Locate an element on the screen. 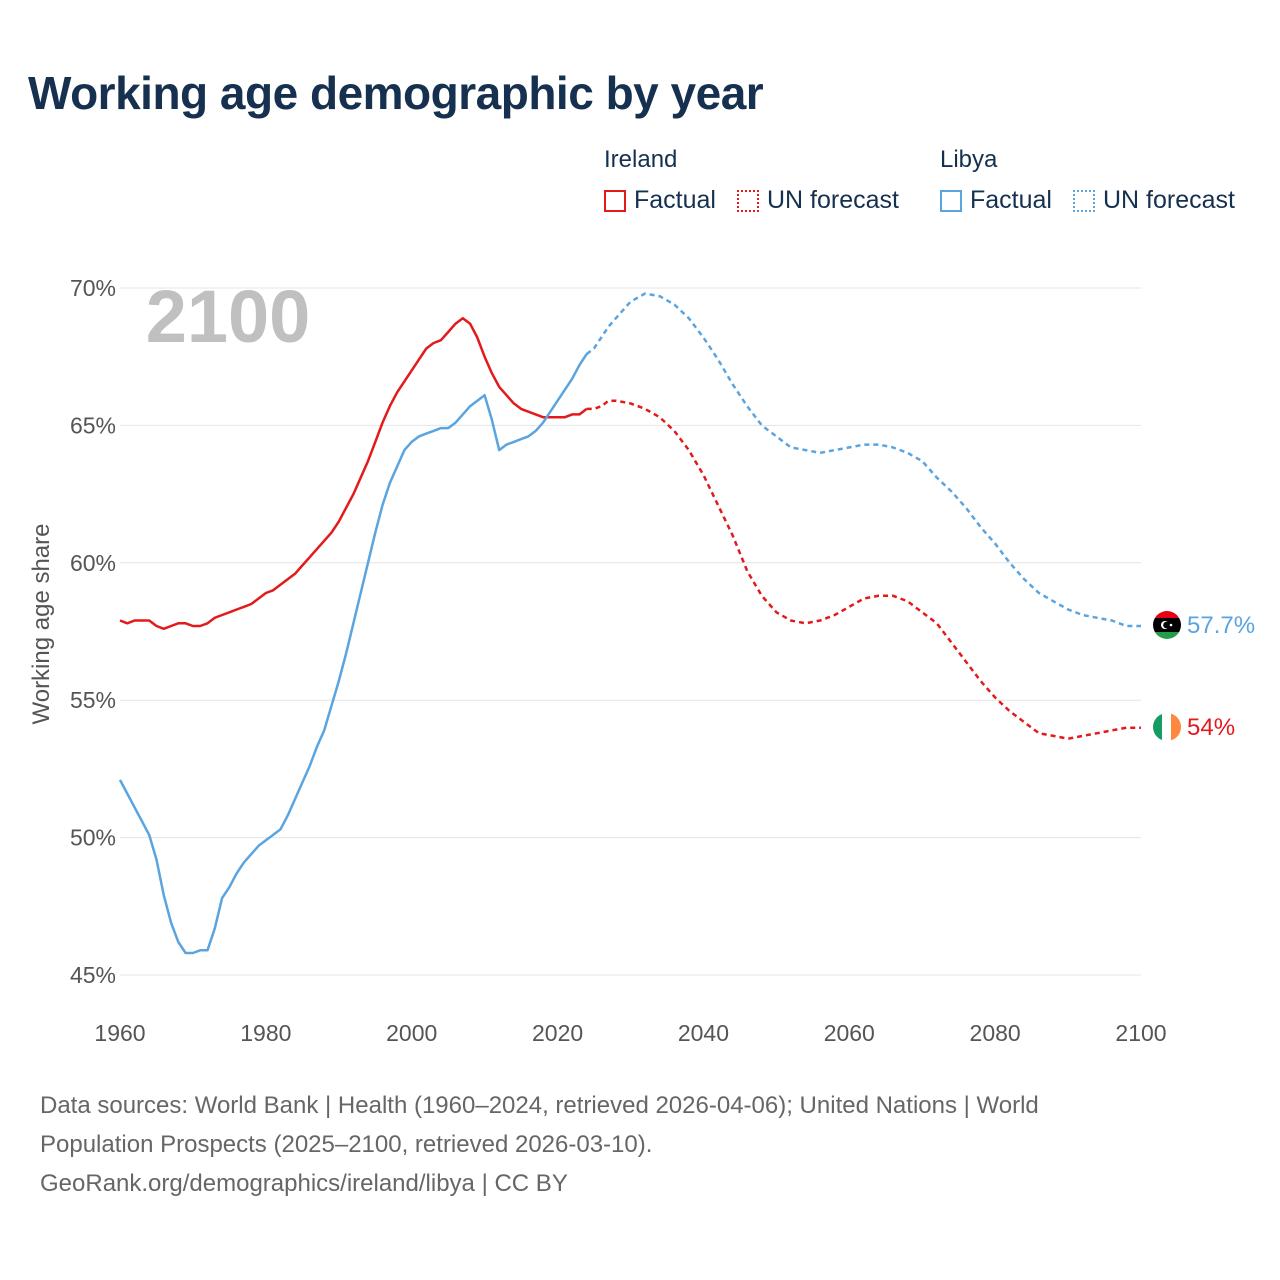 The image size is (1280, 1280). y-tick-label: 60% is located at coordinates (93, 563).